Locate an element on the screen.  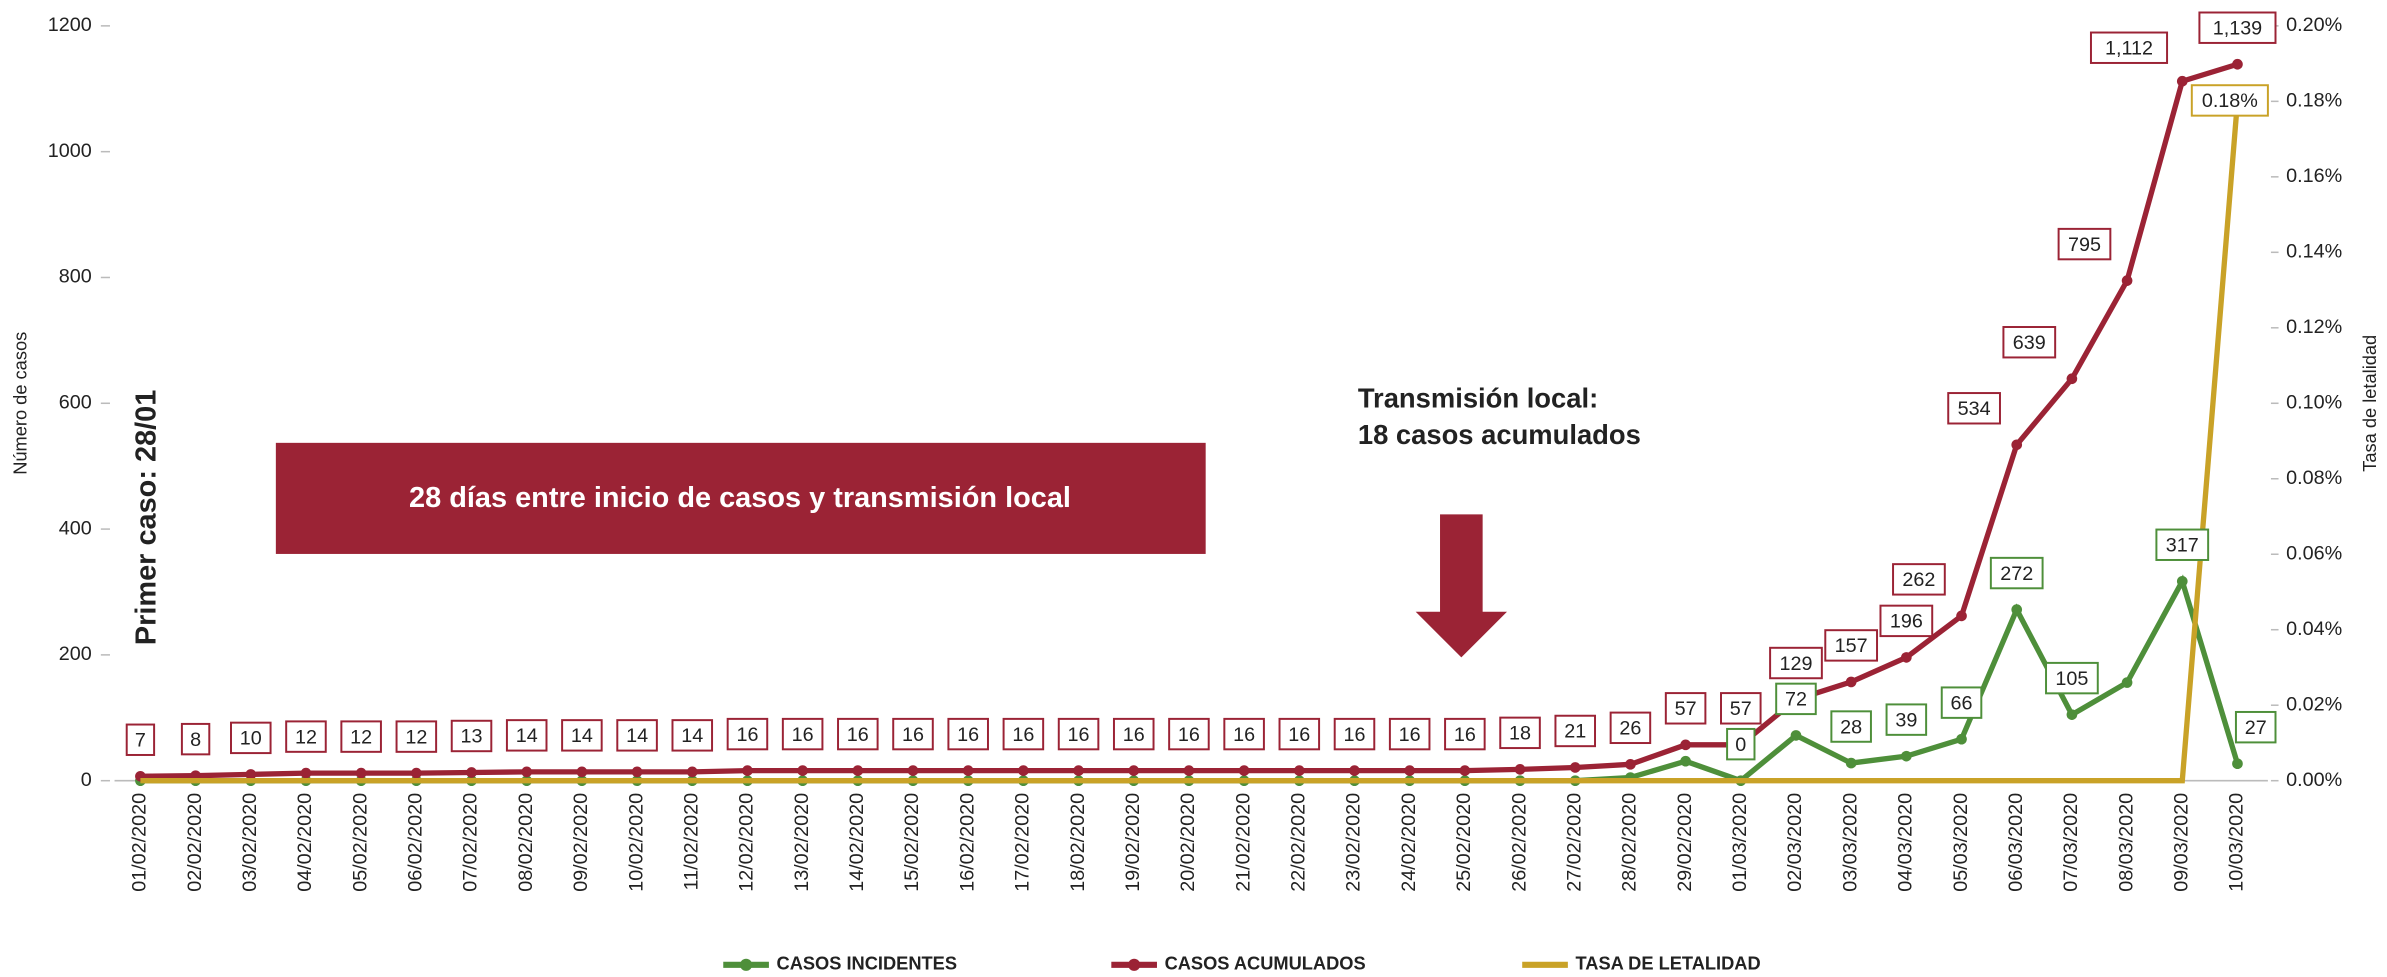
y2-axis-label: Tasa de letalidad is located at coordinates (2369, 403).